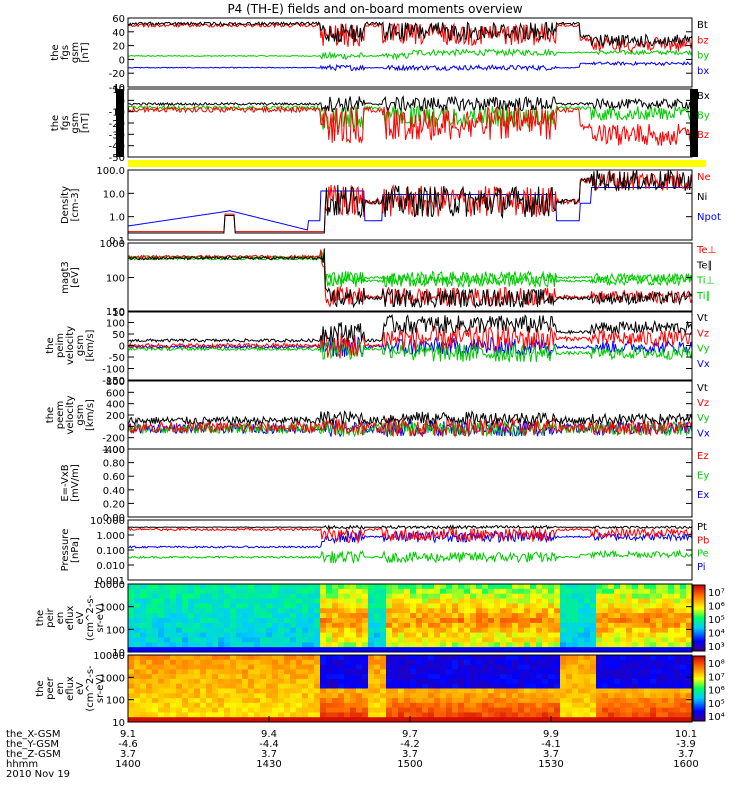 This screenshot has width=750, height=800. I want to click on x-row-value: 9.7, so click(410, 734).